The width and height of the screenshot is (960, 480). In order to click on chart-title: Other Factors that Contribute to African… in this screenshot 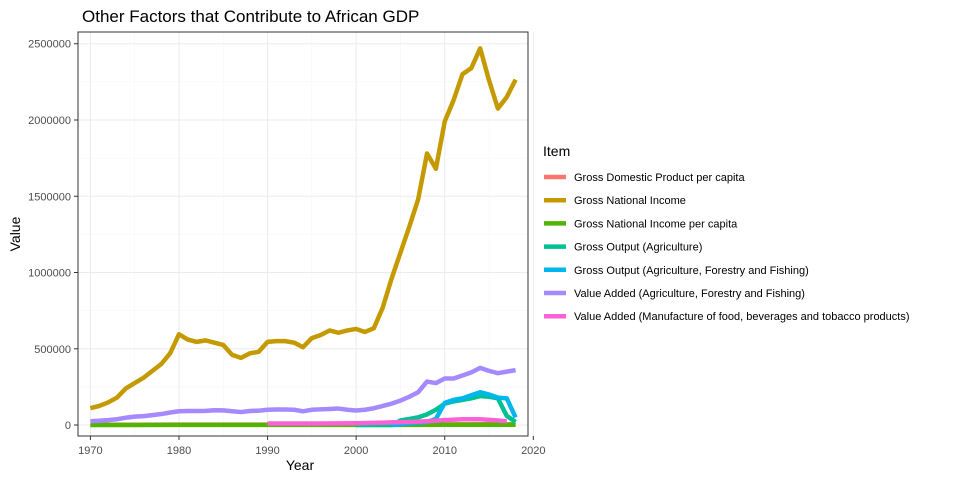, I will do `click(250, 16)`.